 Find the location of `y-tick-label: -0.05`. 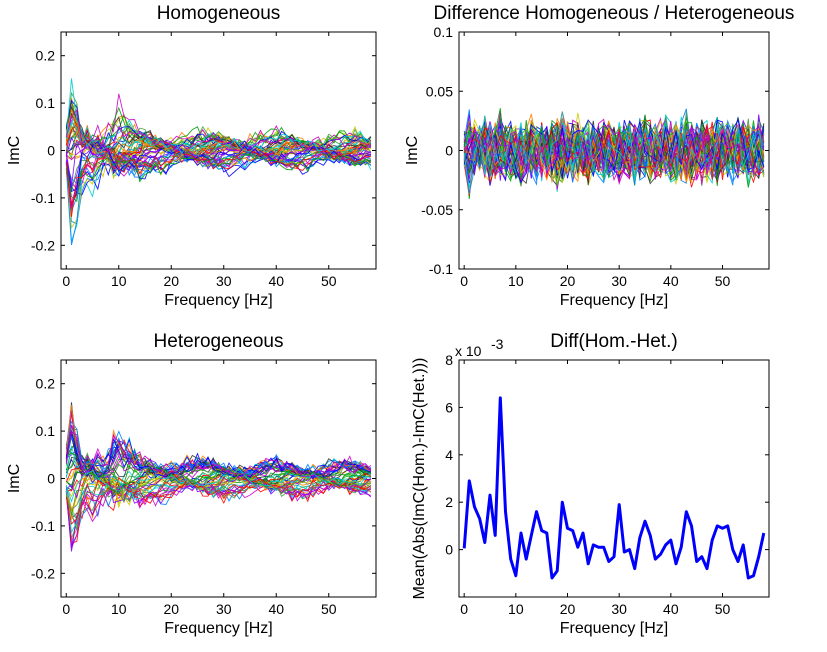

y-tick-label: -0.05 is located at coordinates (437, 210).